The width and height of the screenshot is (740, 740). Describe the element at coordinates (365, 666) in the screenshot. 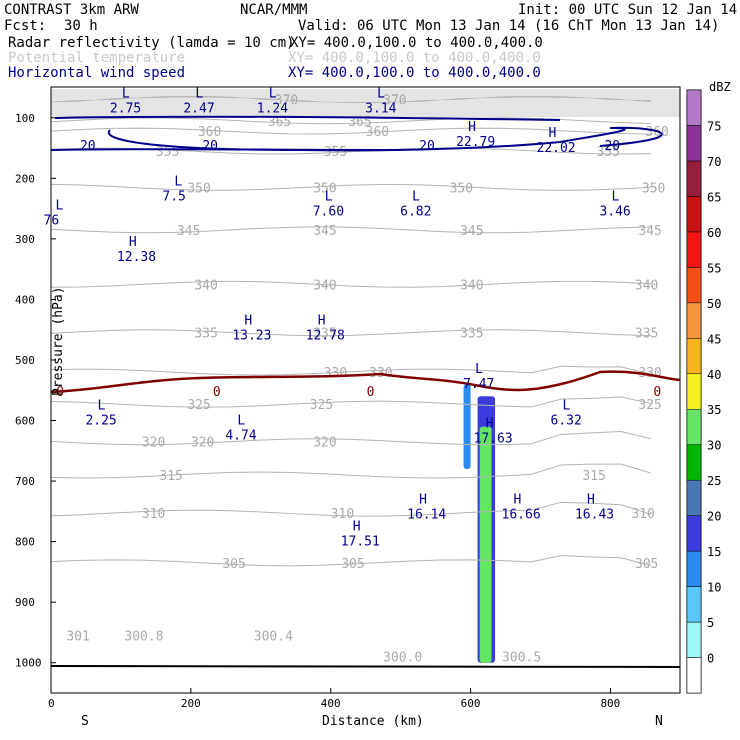

I see `ground-line` at that location.